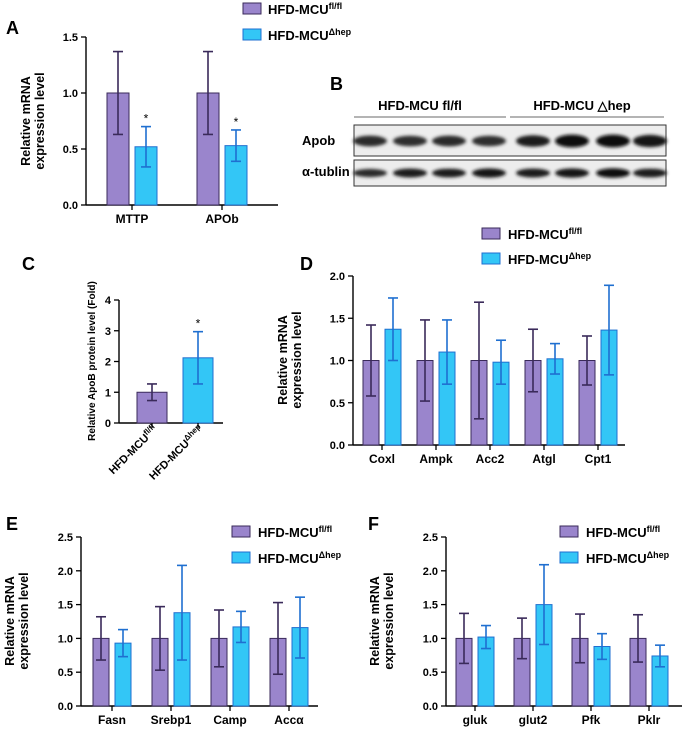 The width and height of the screenshot is (685, 734). What do you see at coordinates (132, 219) in the screenshot?
I see `x-category-label: MTTP` at bounding box center [132, 219].